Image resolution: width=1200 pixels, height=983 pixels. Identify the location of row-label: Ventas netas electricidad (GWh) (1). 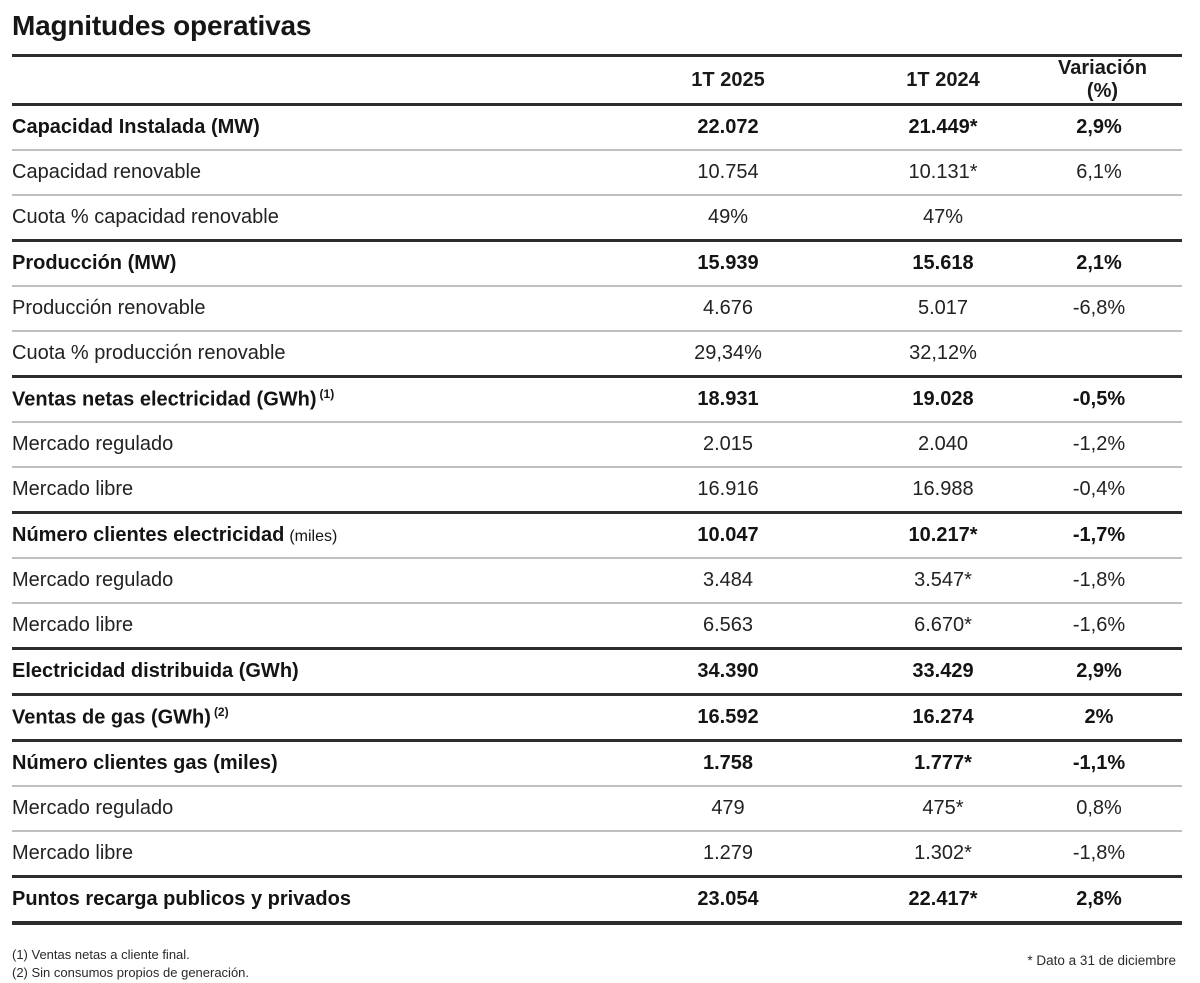
(320, 399).